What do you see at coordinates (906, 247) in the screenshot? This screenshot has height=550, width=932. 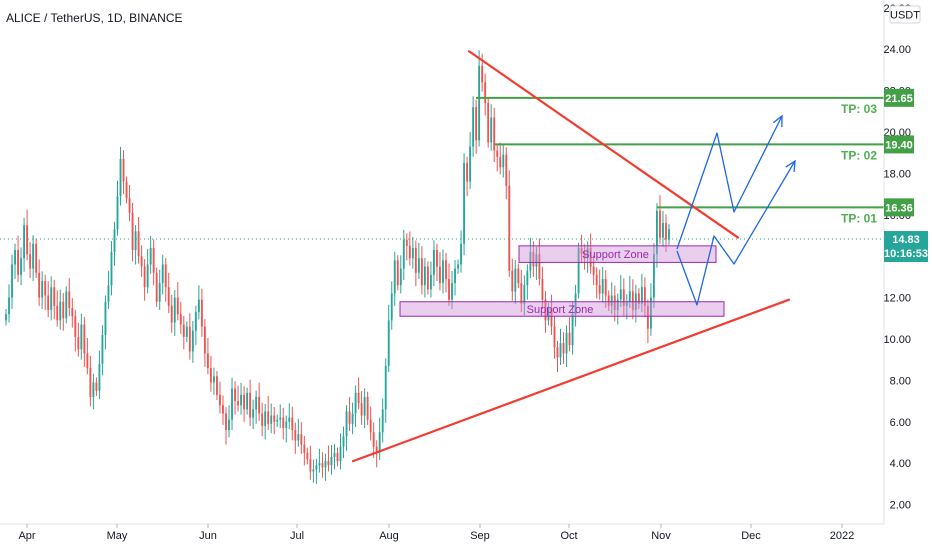 I see `current-price-tag` at bounding box center [906, 247].